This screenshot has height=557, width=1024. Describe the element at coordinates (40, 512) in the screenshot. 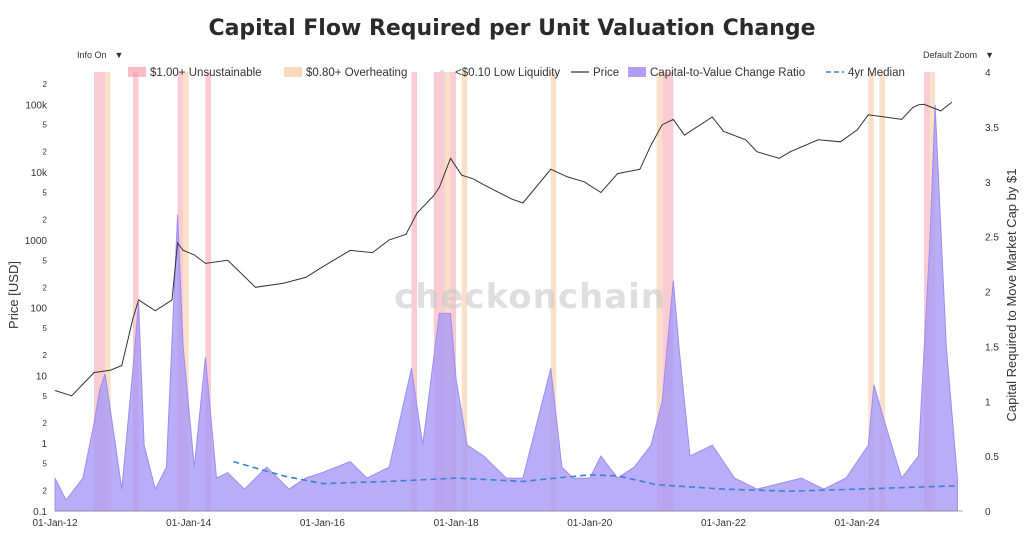

I see `y-left-tick-label: 0.1` at that location.